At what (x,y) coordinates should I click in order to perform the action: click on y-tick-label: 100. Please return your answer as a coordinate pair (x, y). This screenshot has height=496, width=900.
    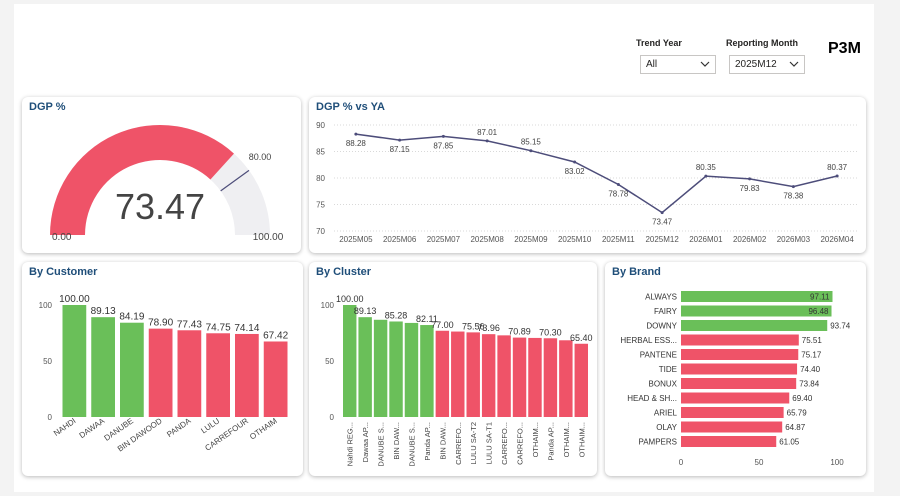
    Looking at the image, I should click on (328, 305).